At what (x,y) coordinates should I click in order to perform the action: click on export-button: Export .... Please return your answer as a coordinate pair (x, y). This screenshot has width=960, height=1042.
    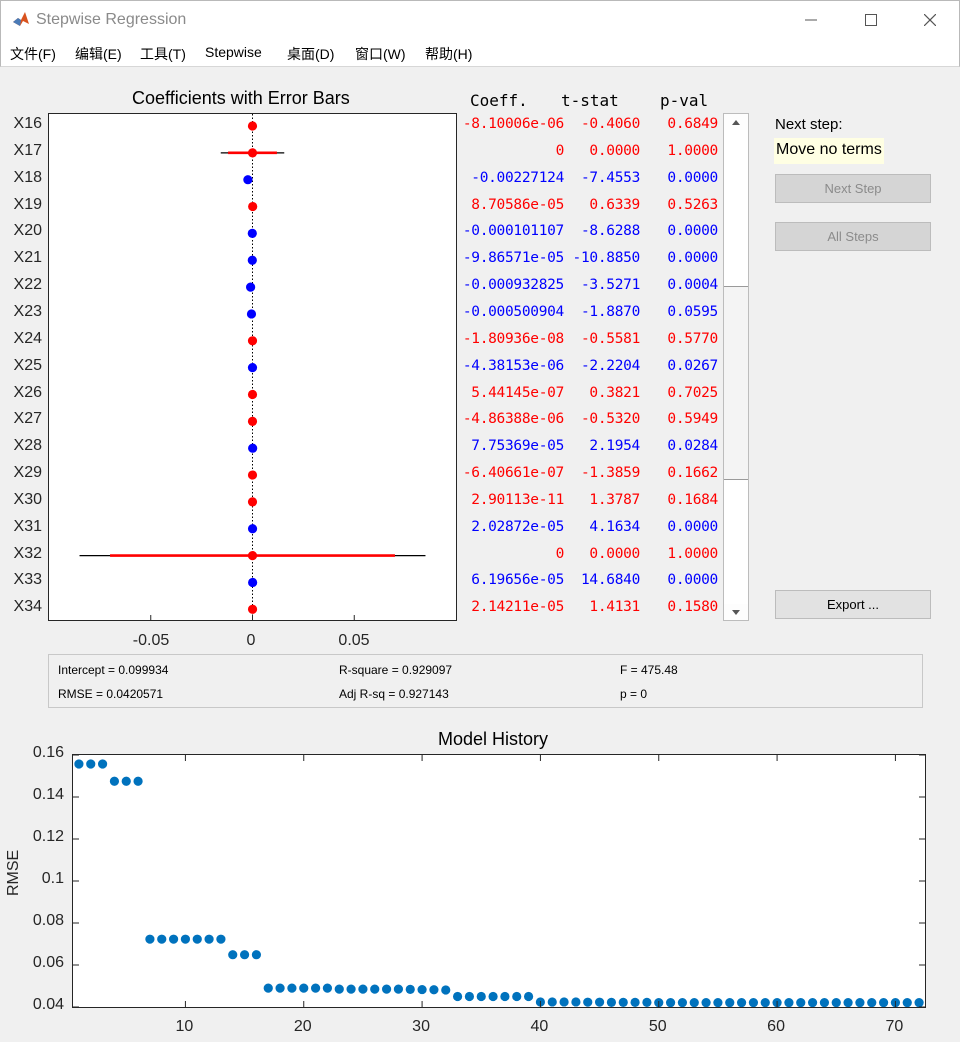
    Looking at the image, I should click on (853, 604).